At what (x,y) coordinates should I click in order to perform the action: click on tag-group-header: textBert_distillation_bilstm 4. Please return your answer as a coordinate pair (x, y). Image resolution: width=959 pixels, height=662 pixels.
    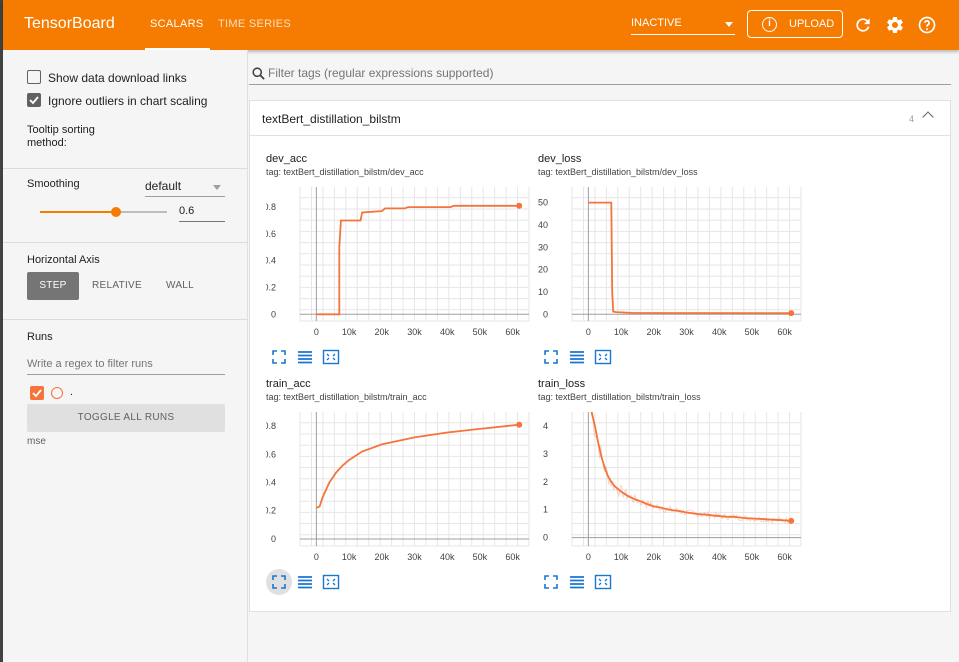
    Looking at the image, I should click on (600, 118).